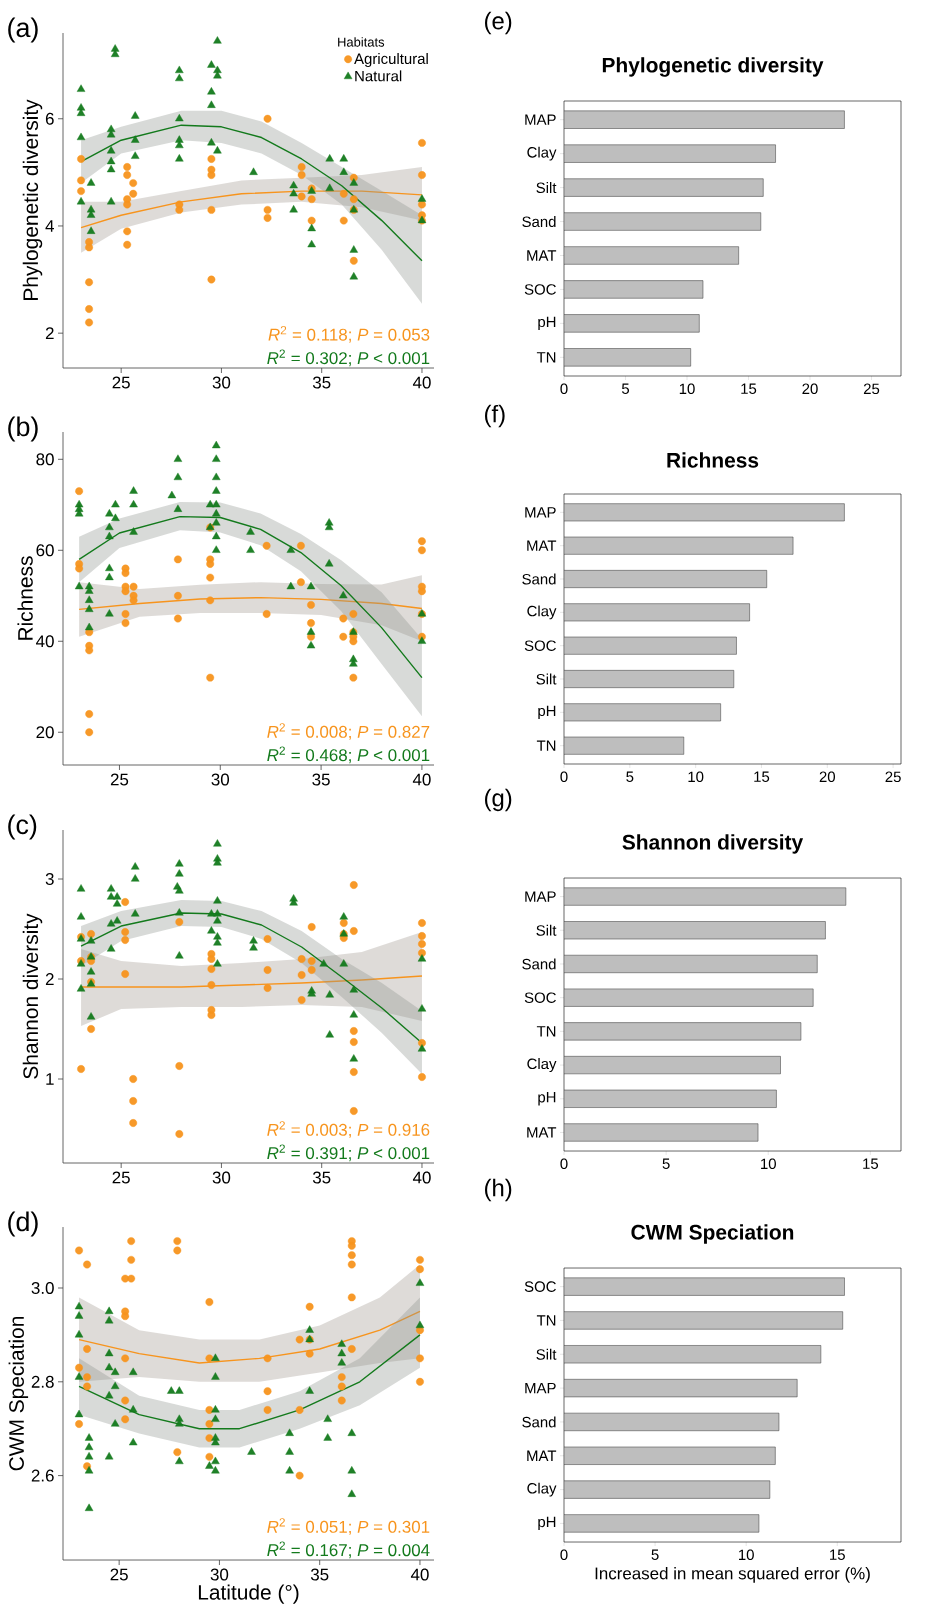 The height and width of the screenshot is (1619, 928). What do you see at coordinates (22, 827) in the screenshot?
I see `chart-title: (c)` at bounding box center [22, 827].